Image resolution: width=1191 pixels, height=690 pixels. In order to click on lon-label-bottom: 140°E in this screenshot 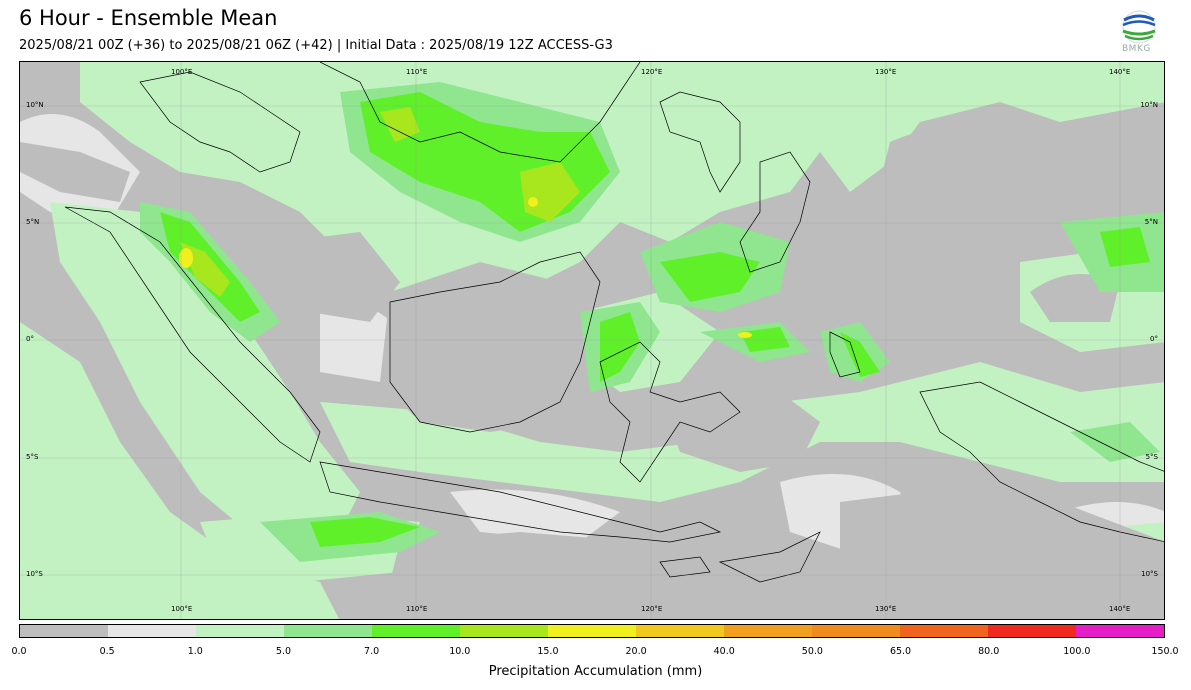, I will do `click(1120, 609)`.